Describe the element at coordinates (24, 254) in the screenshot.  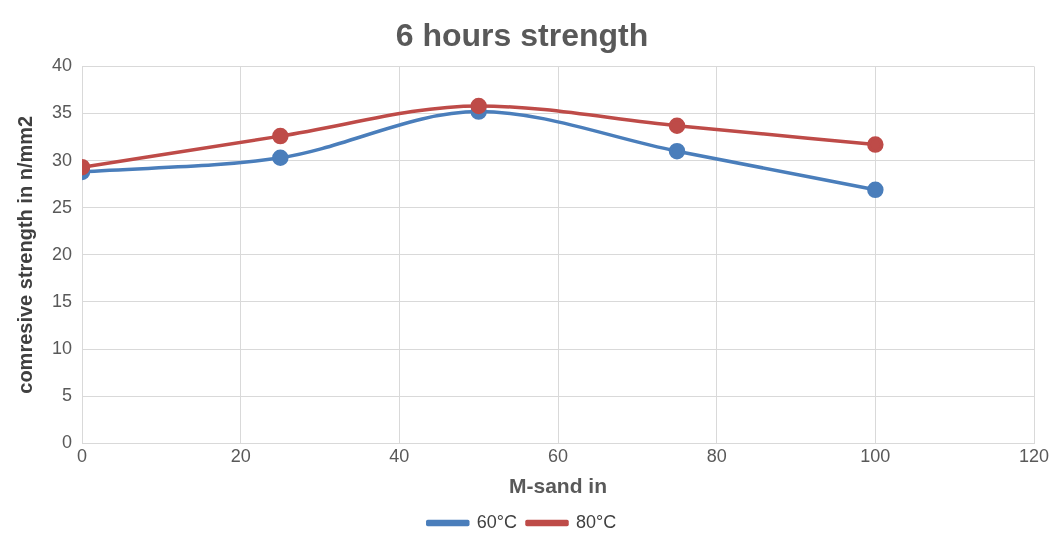
I see `y-axis-title: comresive strength in n/mm2` at that location.